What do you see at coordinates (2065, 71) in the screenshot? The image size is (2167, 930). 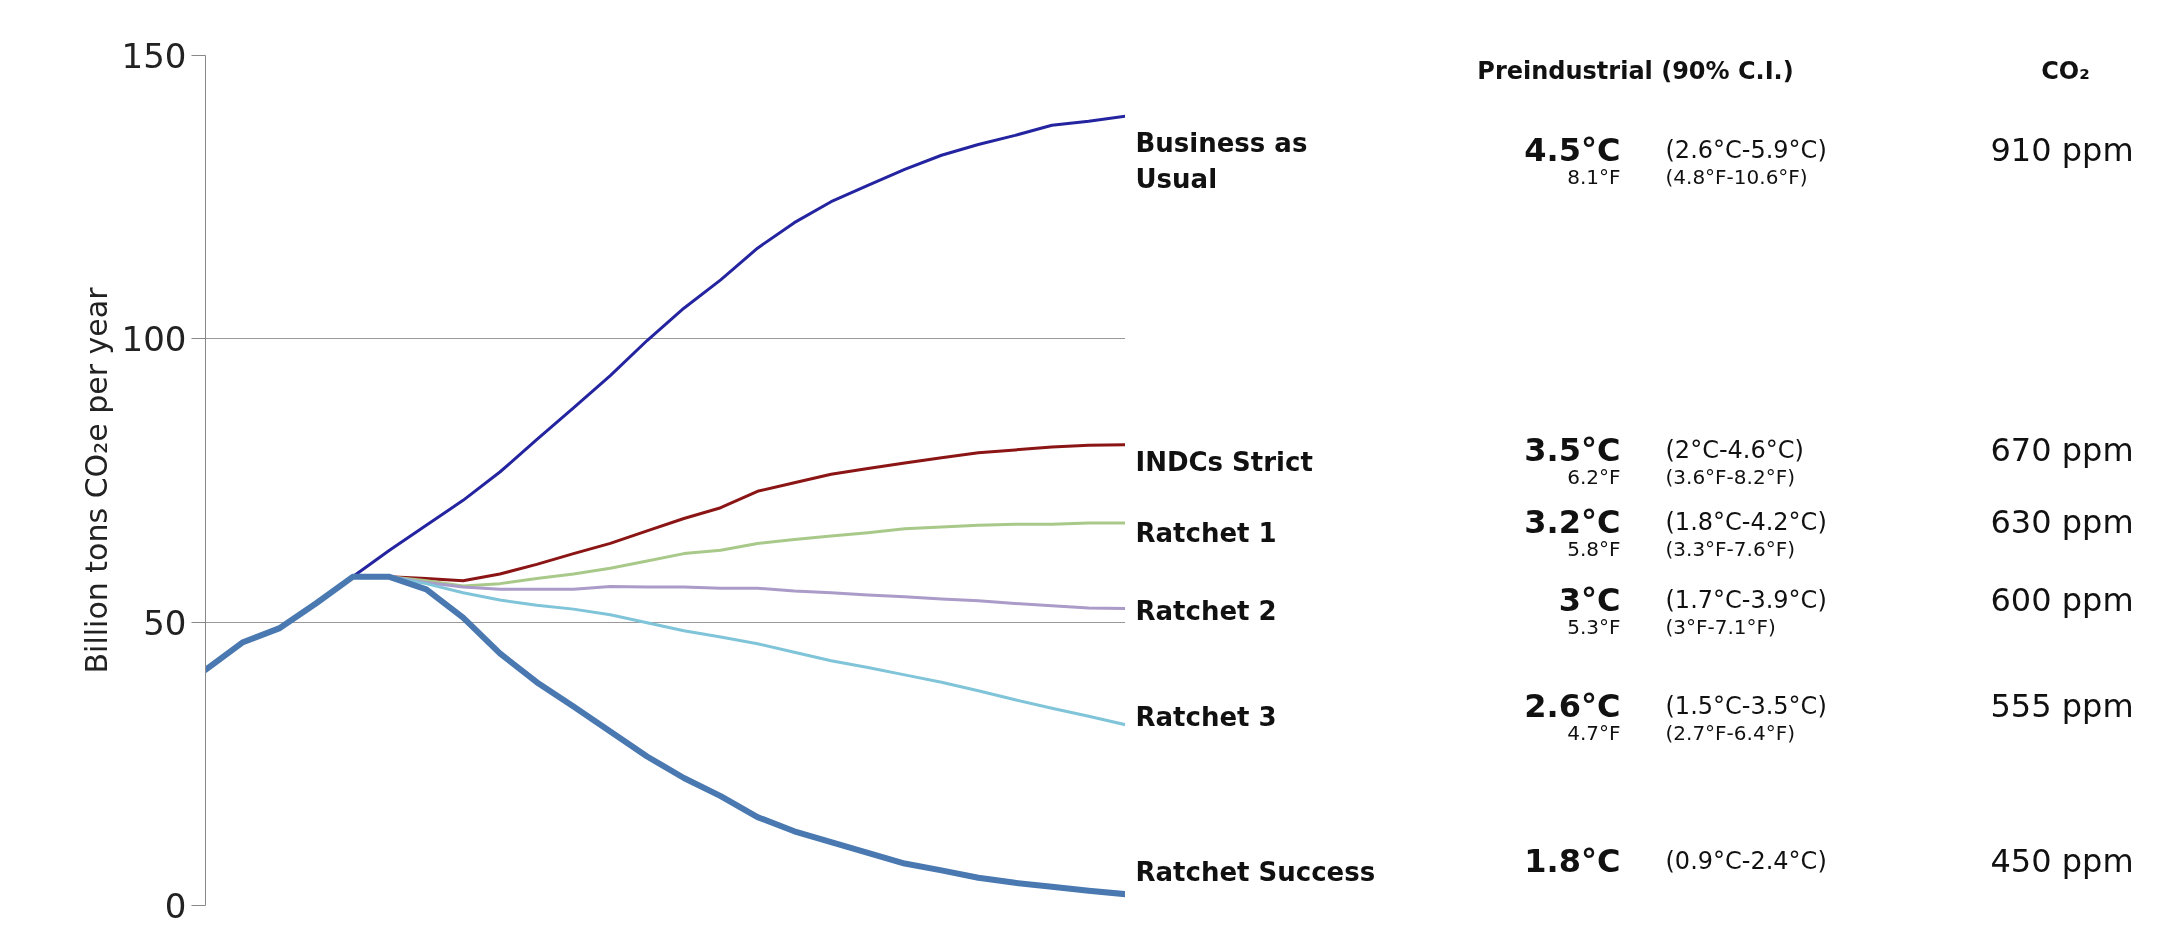 I see `text: CO₂` at bounding box center [2065, 71].